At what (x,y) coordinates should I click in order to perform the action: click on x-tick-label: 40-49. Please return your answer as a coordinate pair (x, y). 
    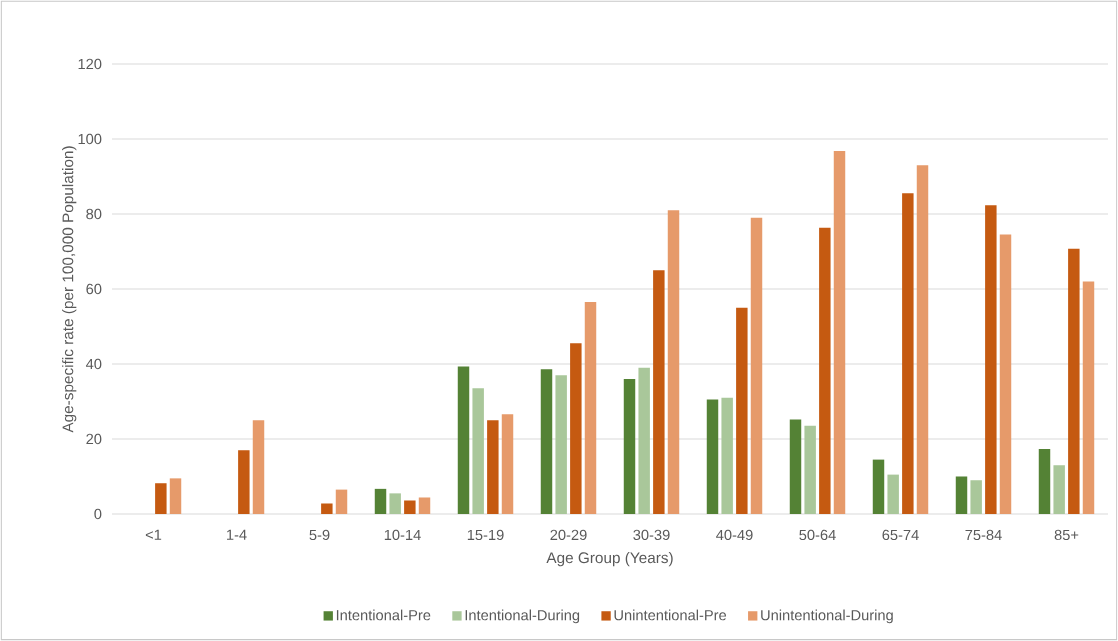
    Looking at the image, I should click on (734, 535).